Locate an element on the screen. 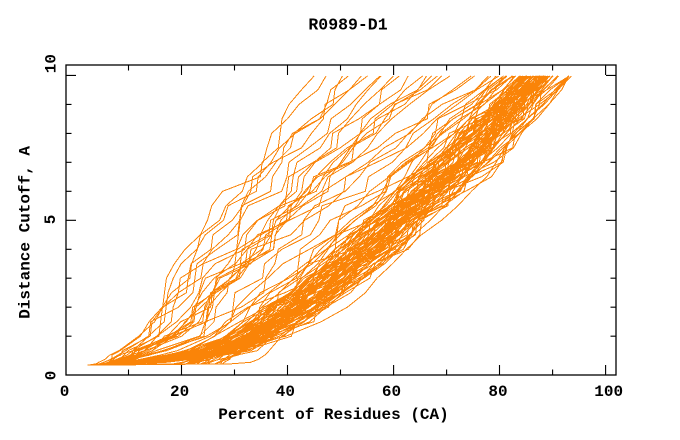 The width and height of the screenshot is (680, 440). svg-text: 5 is located at coordinates (51, 220).